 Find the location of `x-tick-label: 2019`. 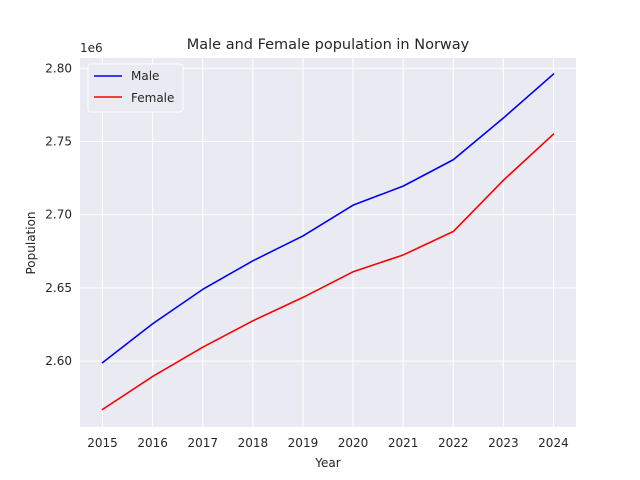

x-tick-label: 2019 is located at coordinates (303, 443).